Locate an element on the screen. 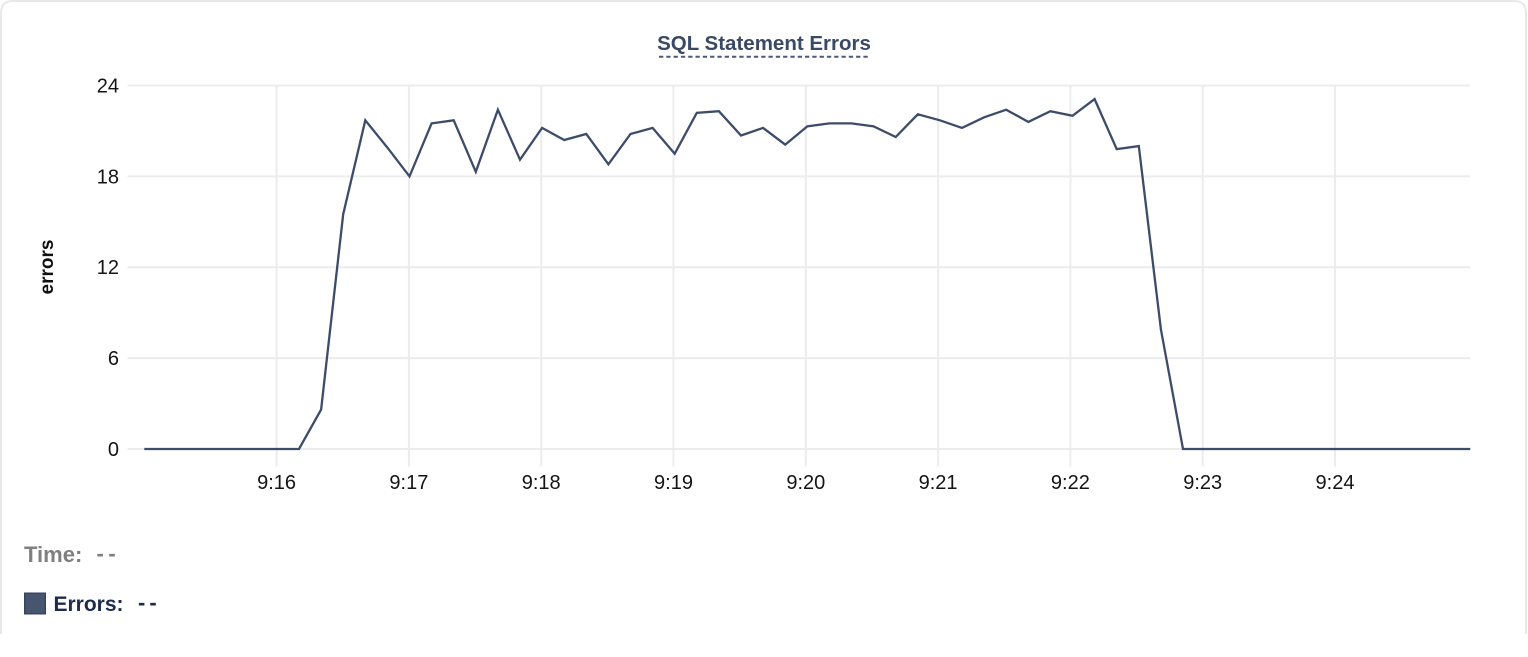  svg-text: Time: is located at coordinates (53, 554).